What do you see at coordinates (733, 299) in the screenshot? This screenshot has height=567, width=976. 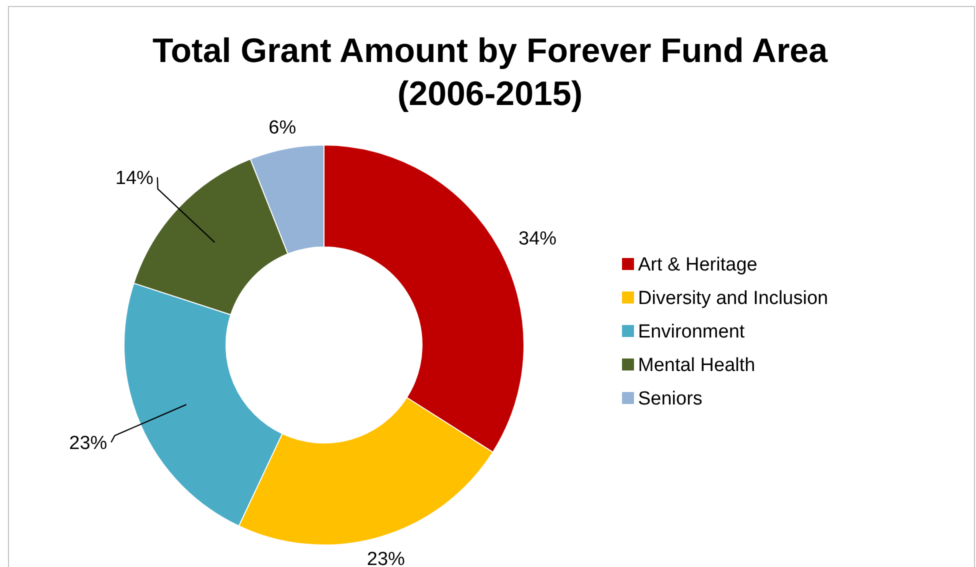 I see `legend-label: Diversity and Inclusion` at bounding box center [733, 299].